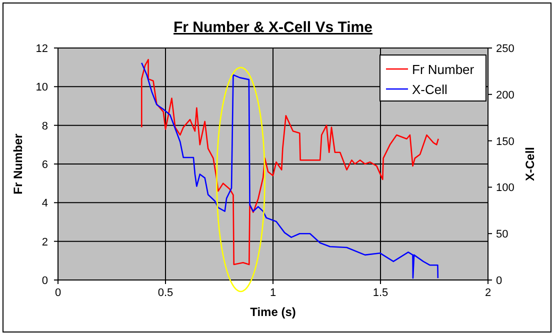 The height and width of the screenshot is (335, 554). Describe the element at coordinates (505, 49) in the screenshot. I see `y2-tick-label: 250` at that location.